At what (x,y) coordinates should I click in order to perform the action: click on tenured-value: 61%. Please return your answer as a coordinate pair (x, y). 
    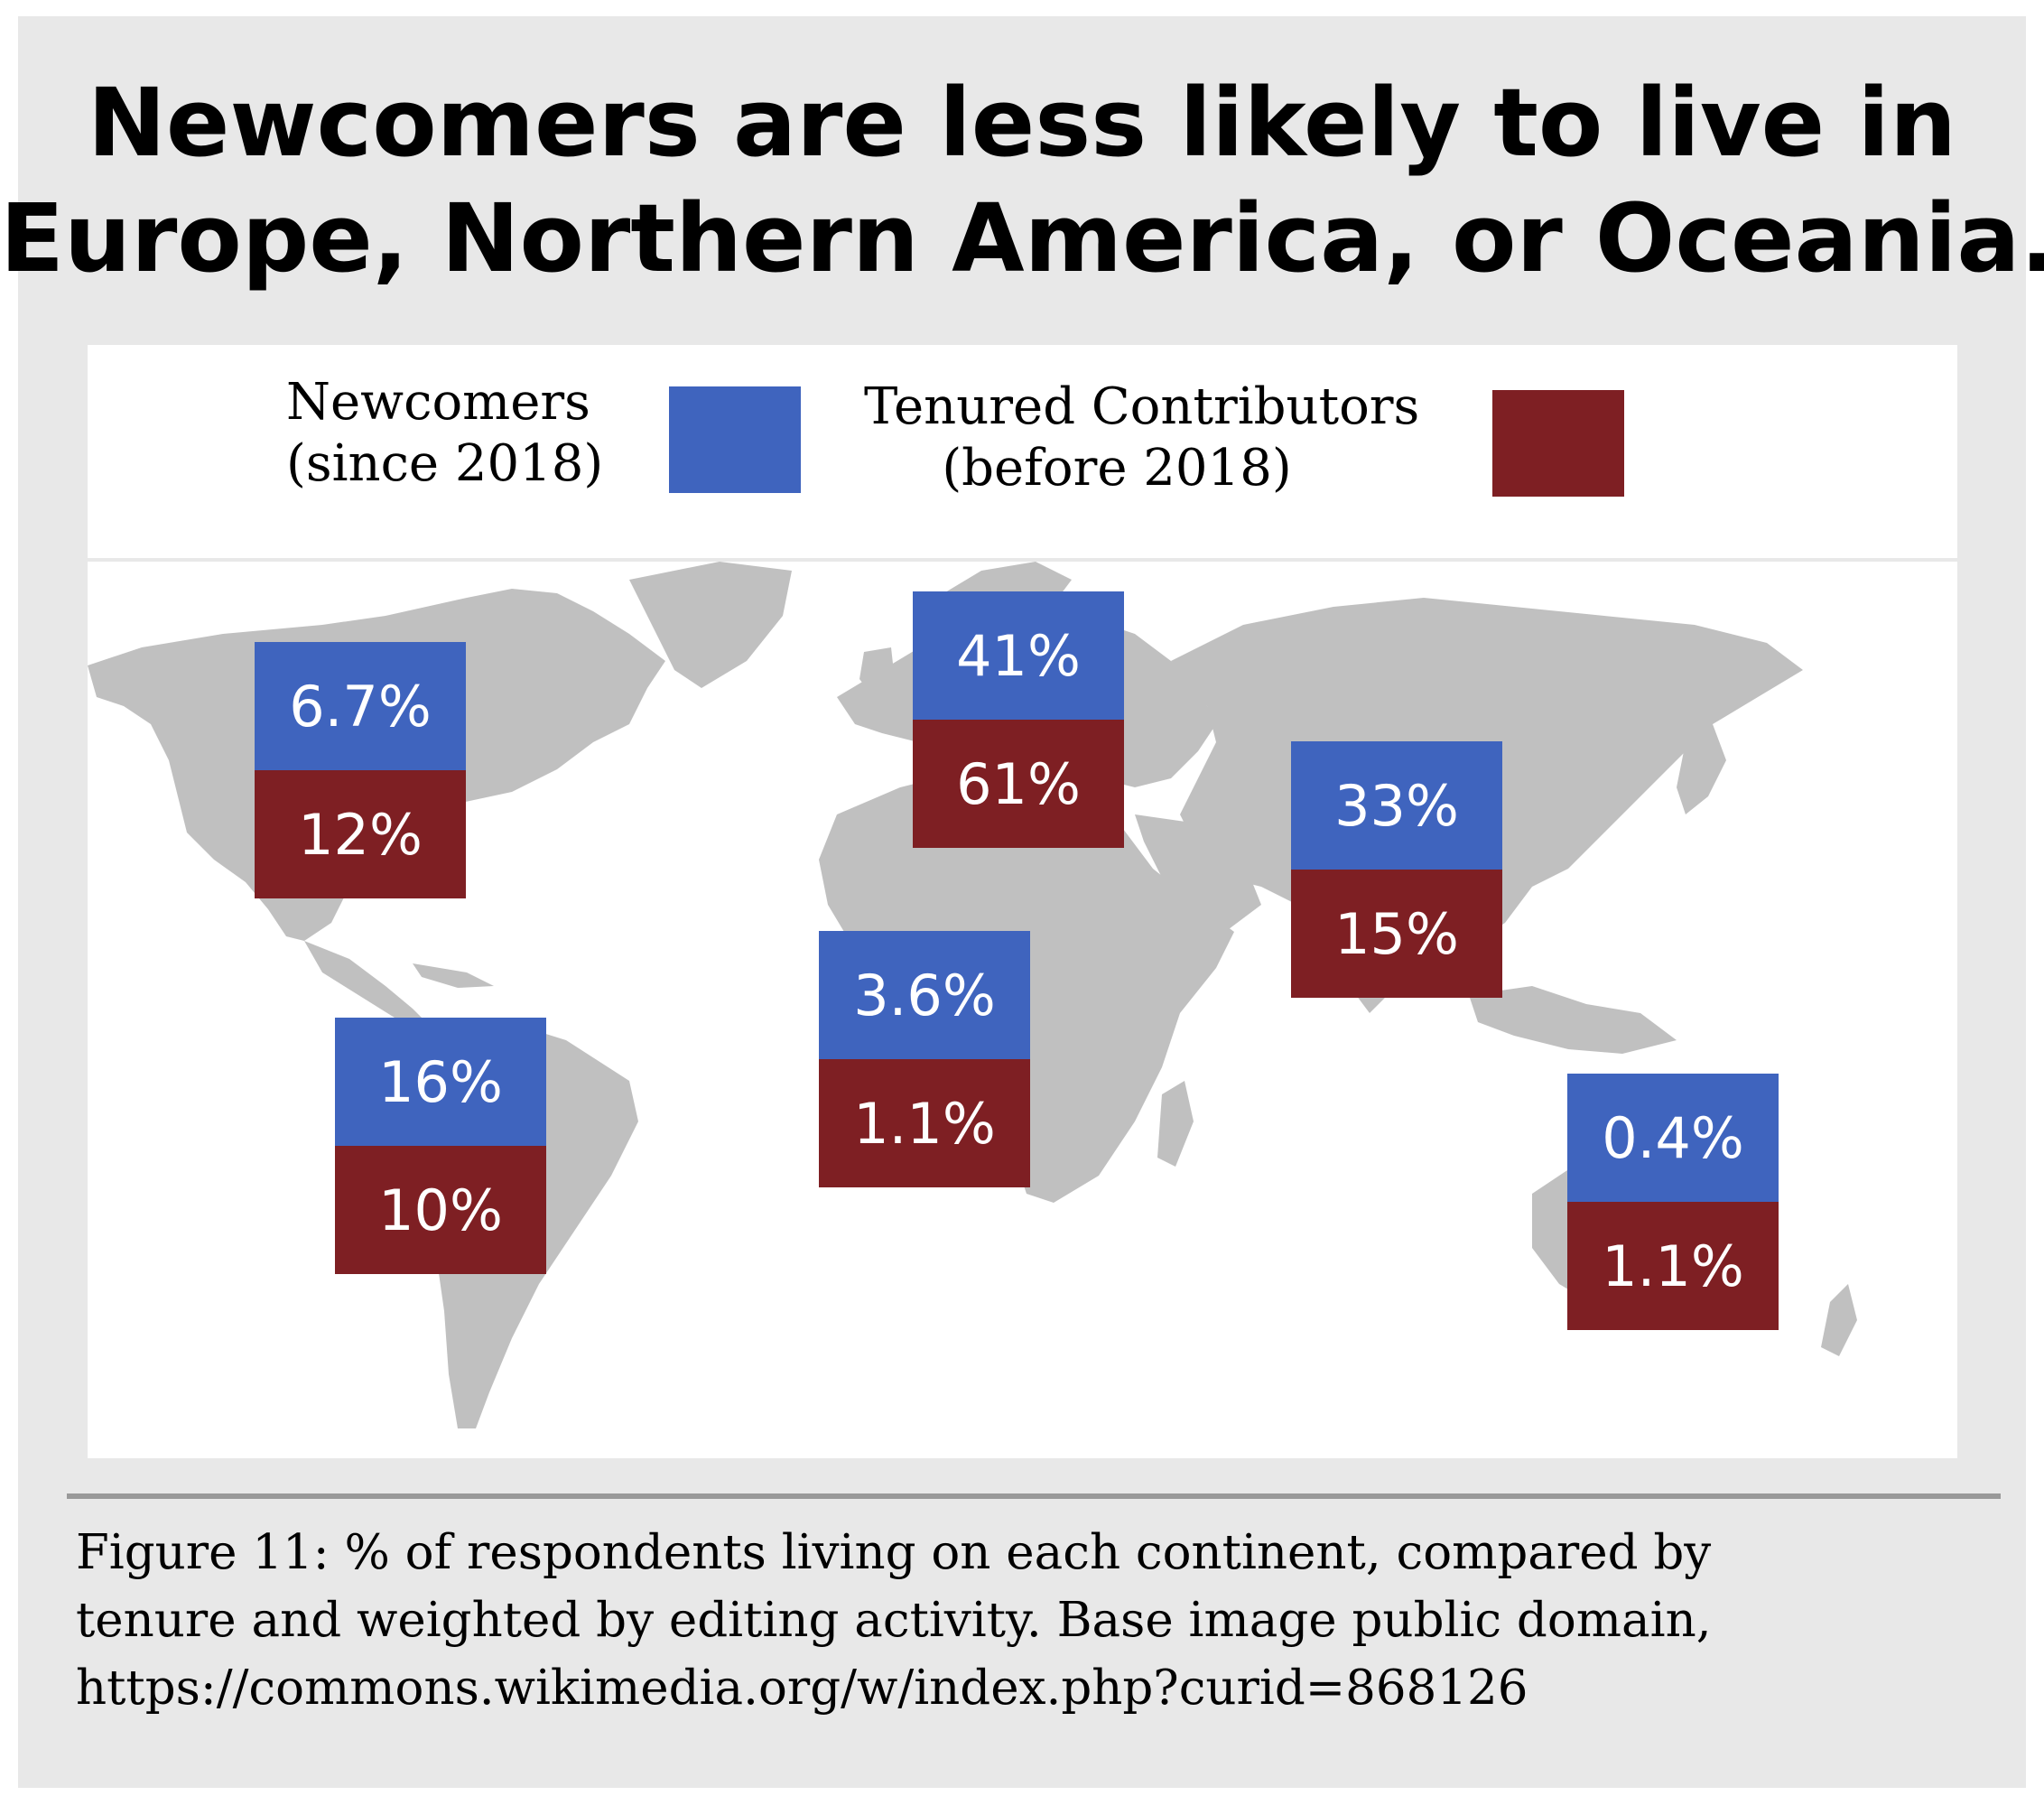
    Looking at the image, I should click on (1018, 784).